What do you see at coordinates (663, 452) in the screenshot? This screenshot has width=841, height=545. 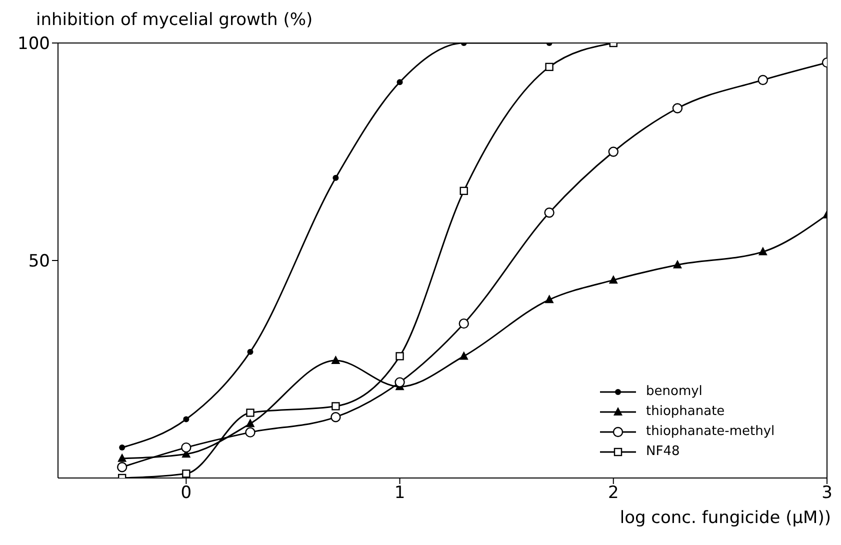 I see `legend-label: NF48` at bounding box center [663, 452].